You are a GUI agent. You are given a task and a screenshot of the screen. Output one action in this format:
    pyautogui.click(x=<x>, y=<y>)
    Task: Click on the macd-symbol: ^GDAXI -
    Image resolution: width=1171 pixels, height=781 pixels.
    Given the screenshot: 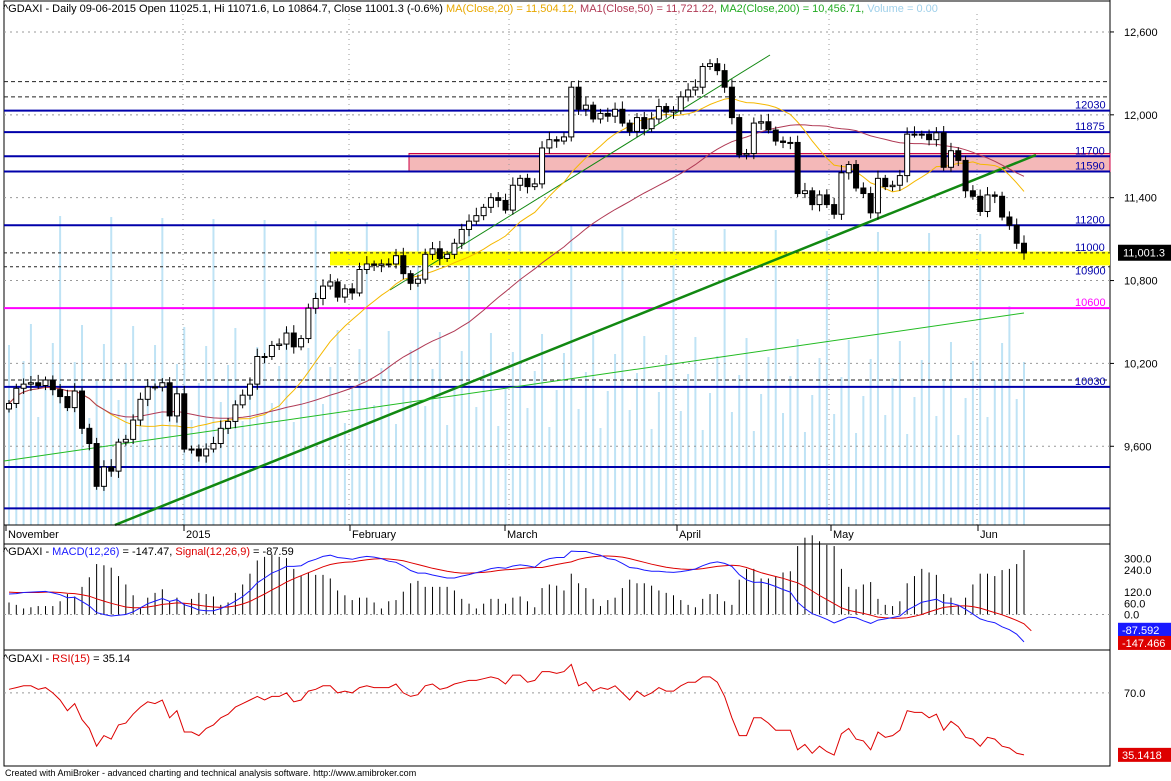 What is the action you would take?
    pyautogui.click(x=28, y=552)
    